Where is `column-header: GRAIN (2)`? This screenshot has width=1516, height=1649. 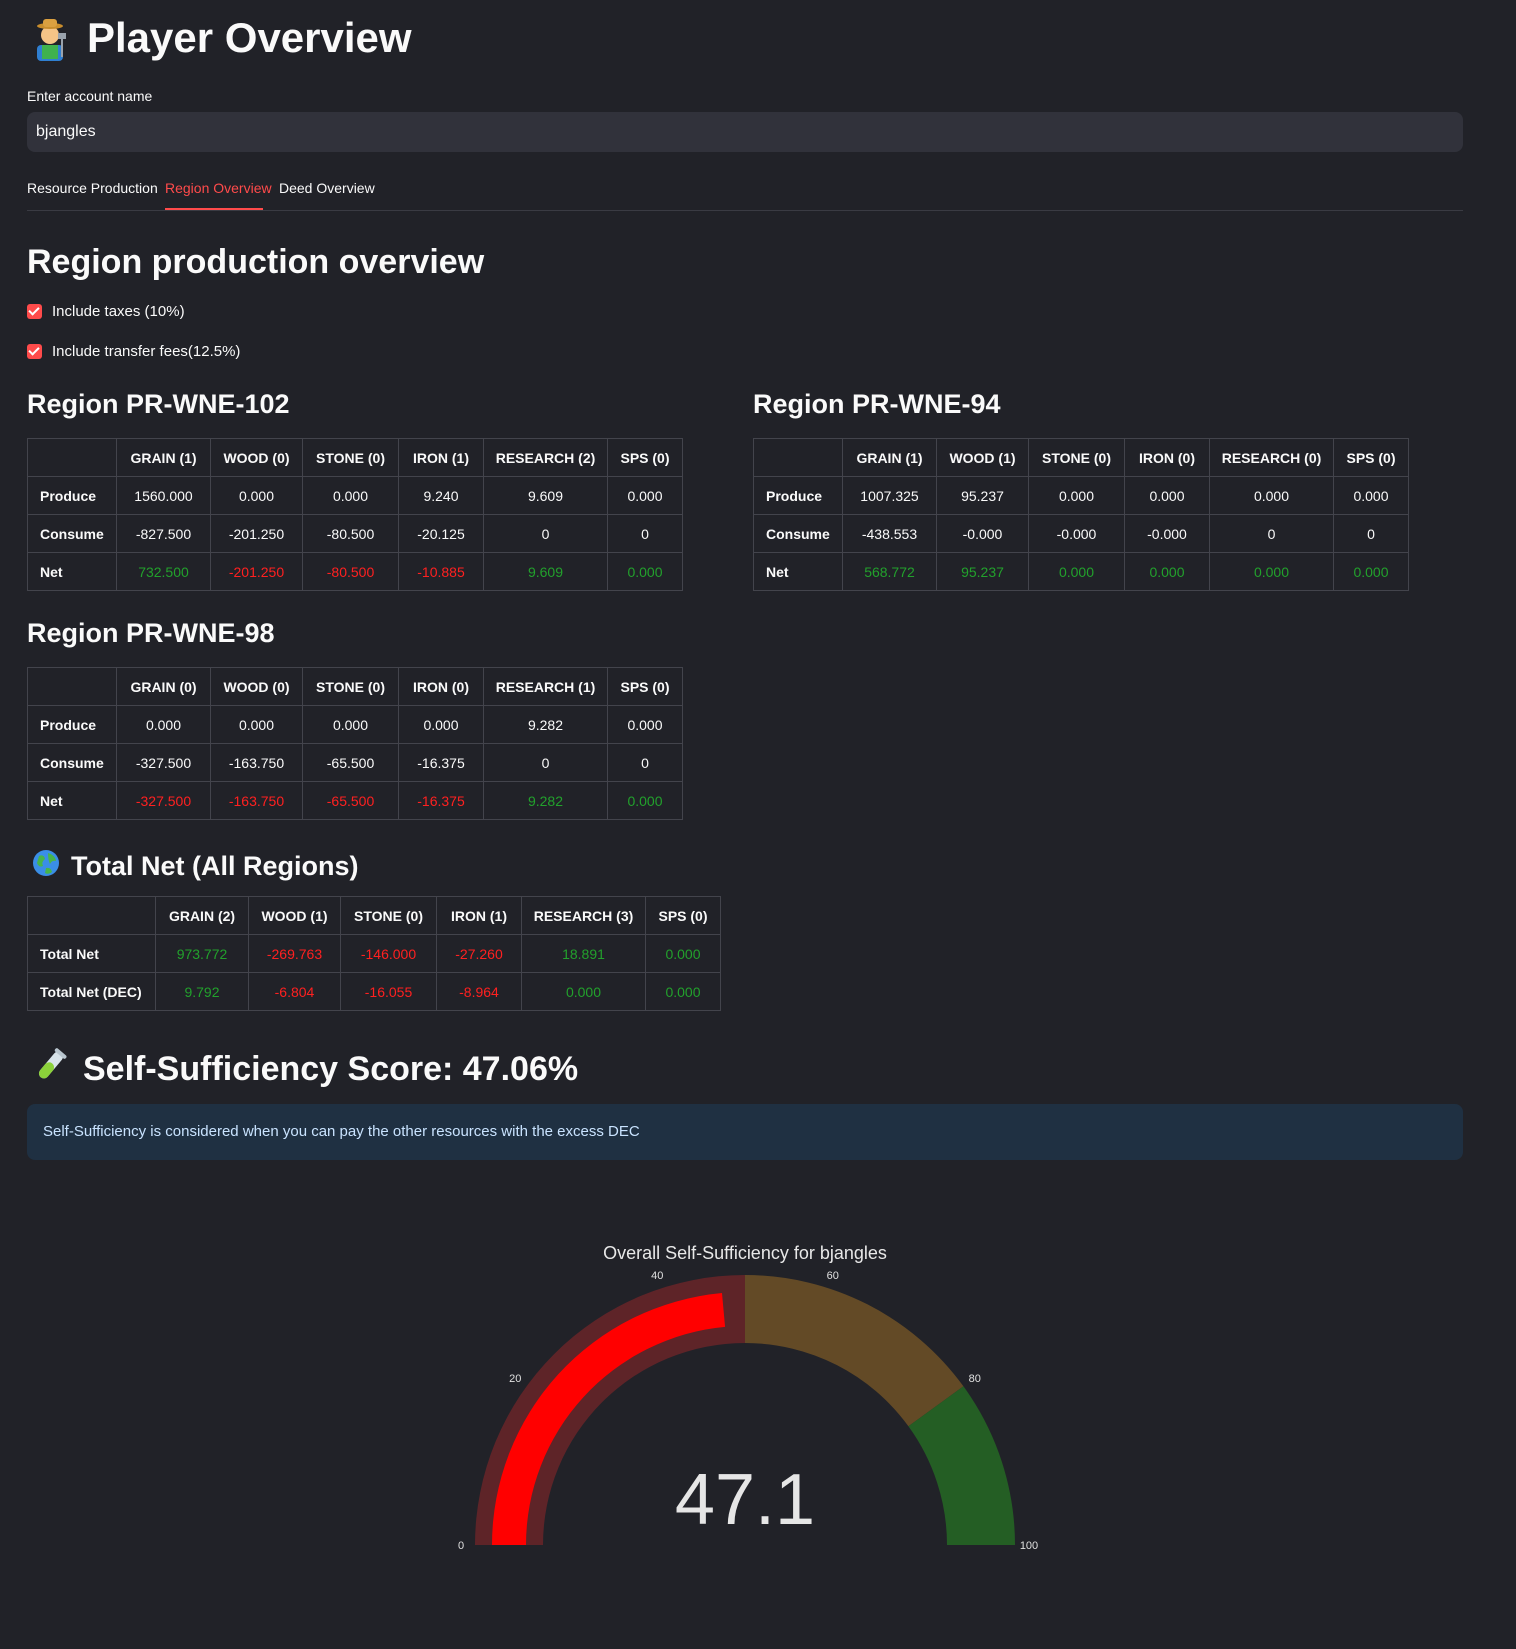 column-header: GRAIN (2) is located at coordinates (202, 915).